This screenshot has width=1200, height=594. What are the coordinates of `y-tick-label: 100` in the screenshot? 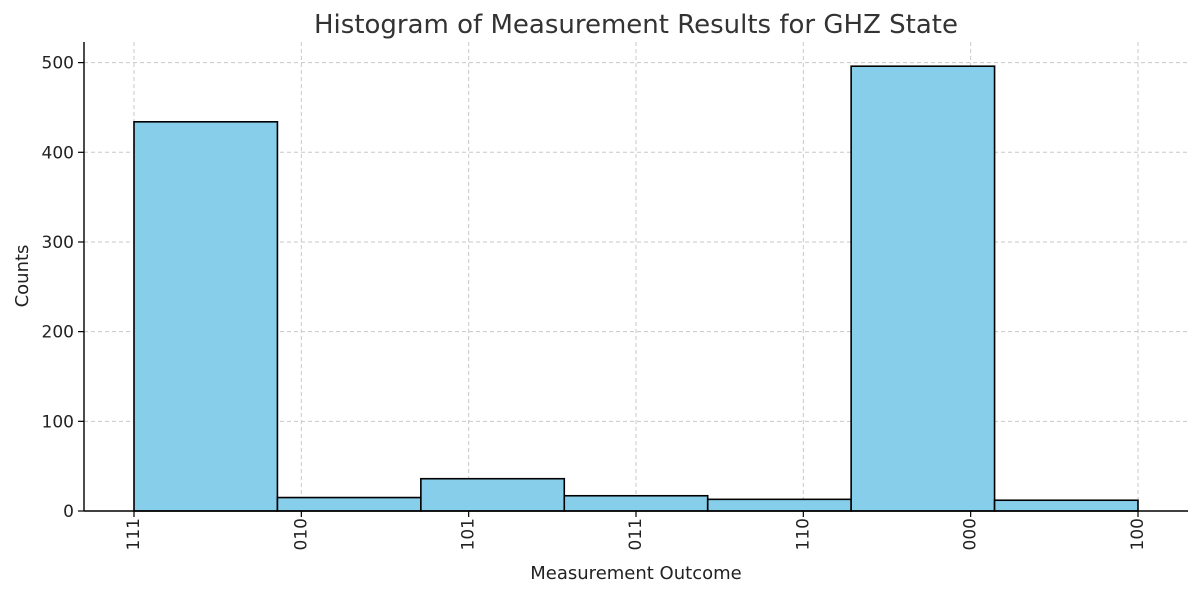 It's located at (58, 422).